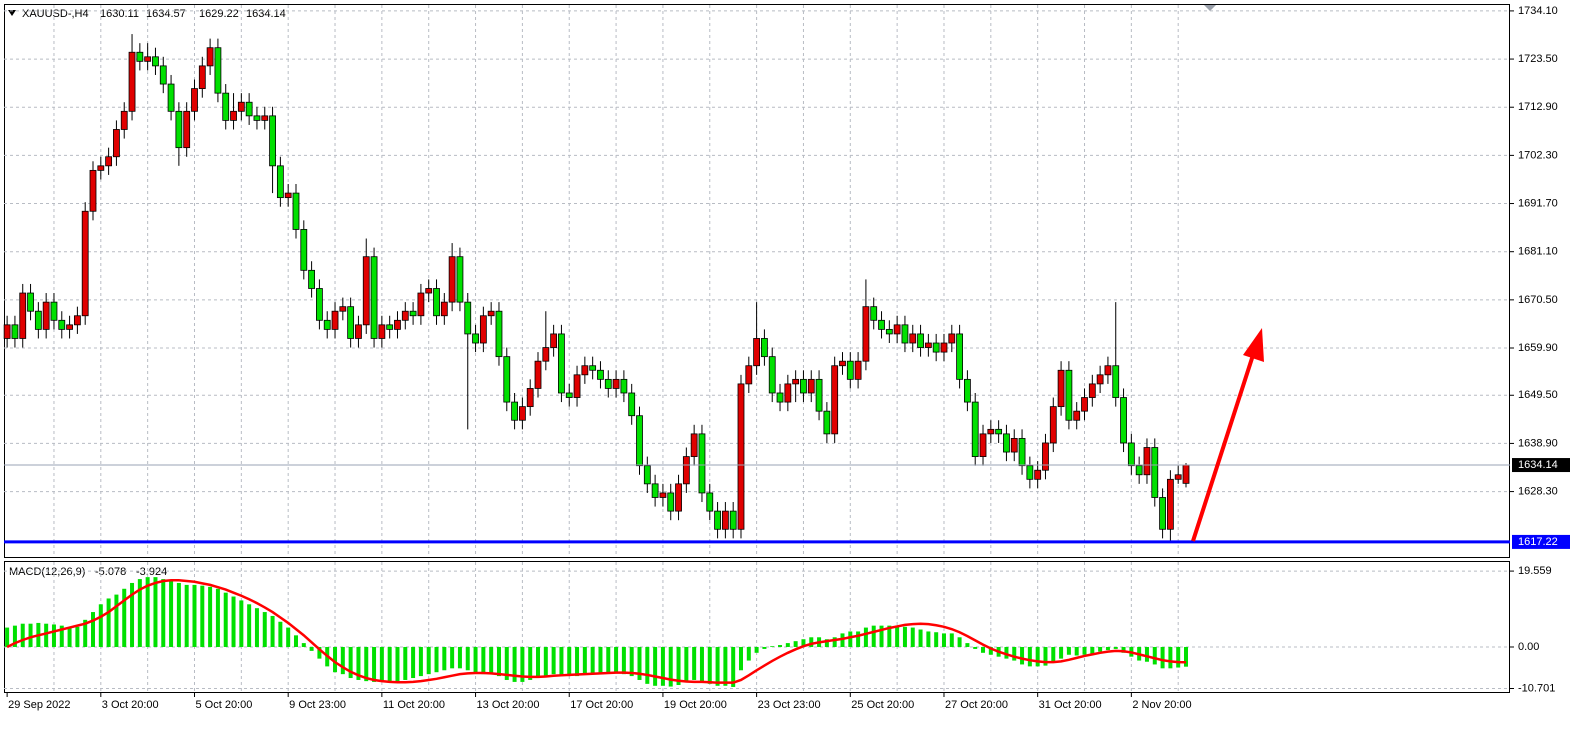 The width and height of the screenshot is (1592, 730). What do you see at coordinates (1538, 395) in the screenshot?
I see `y-tick-label: 1649.50` at bounding box center [1538, 395].